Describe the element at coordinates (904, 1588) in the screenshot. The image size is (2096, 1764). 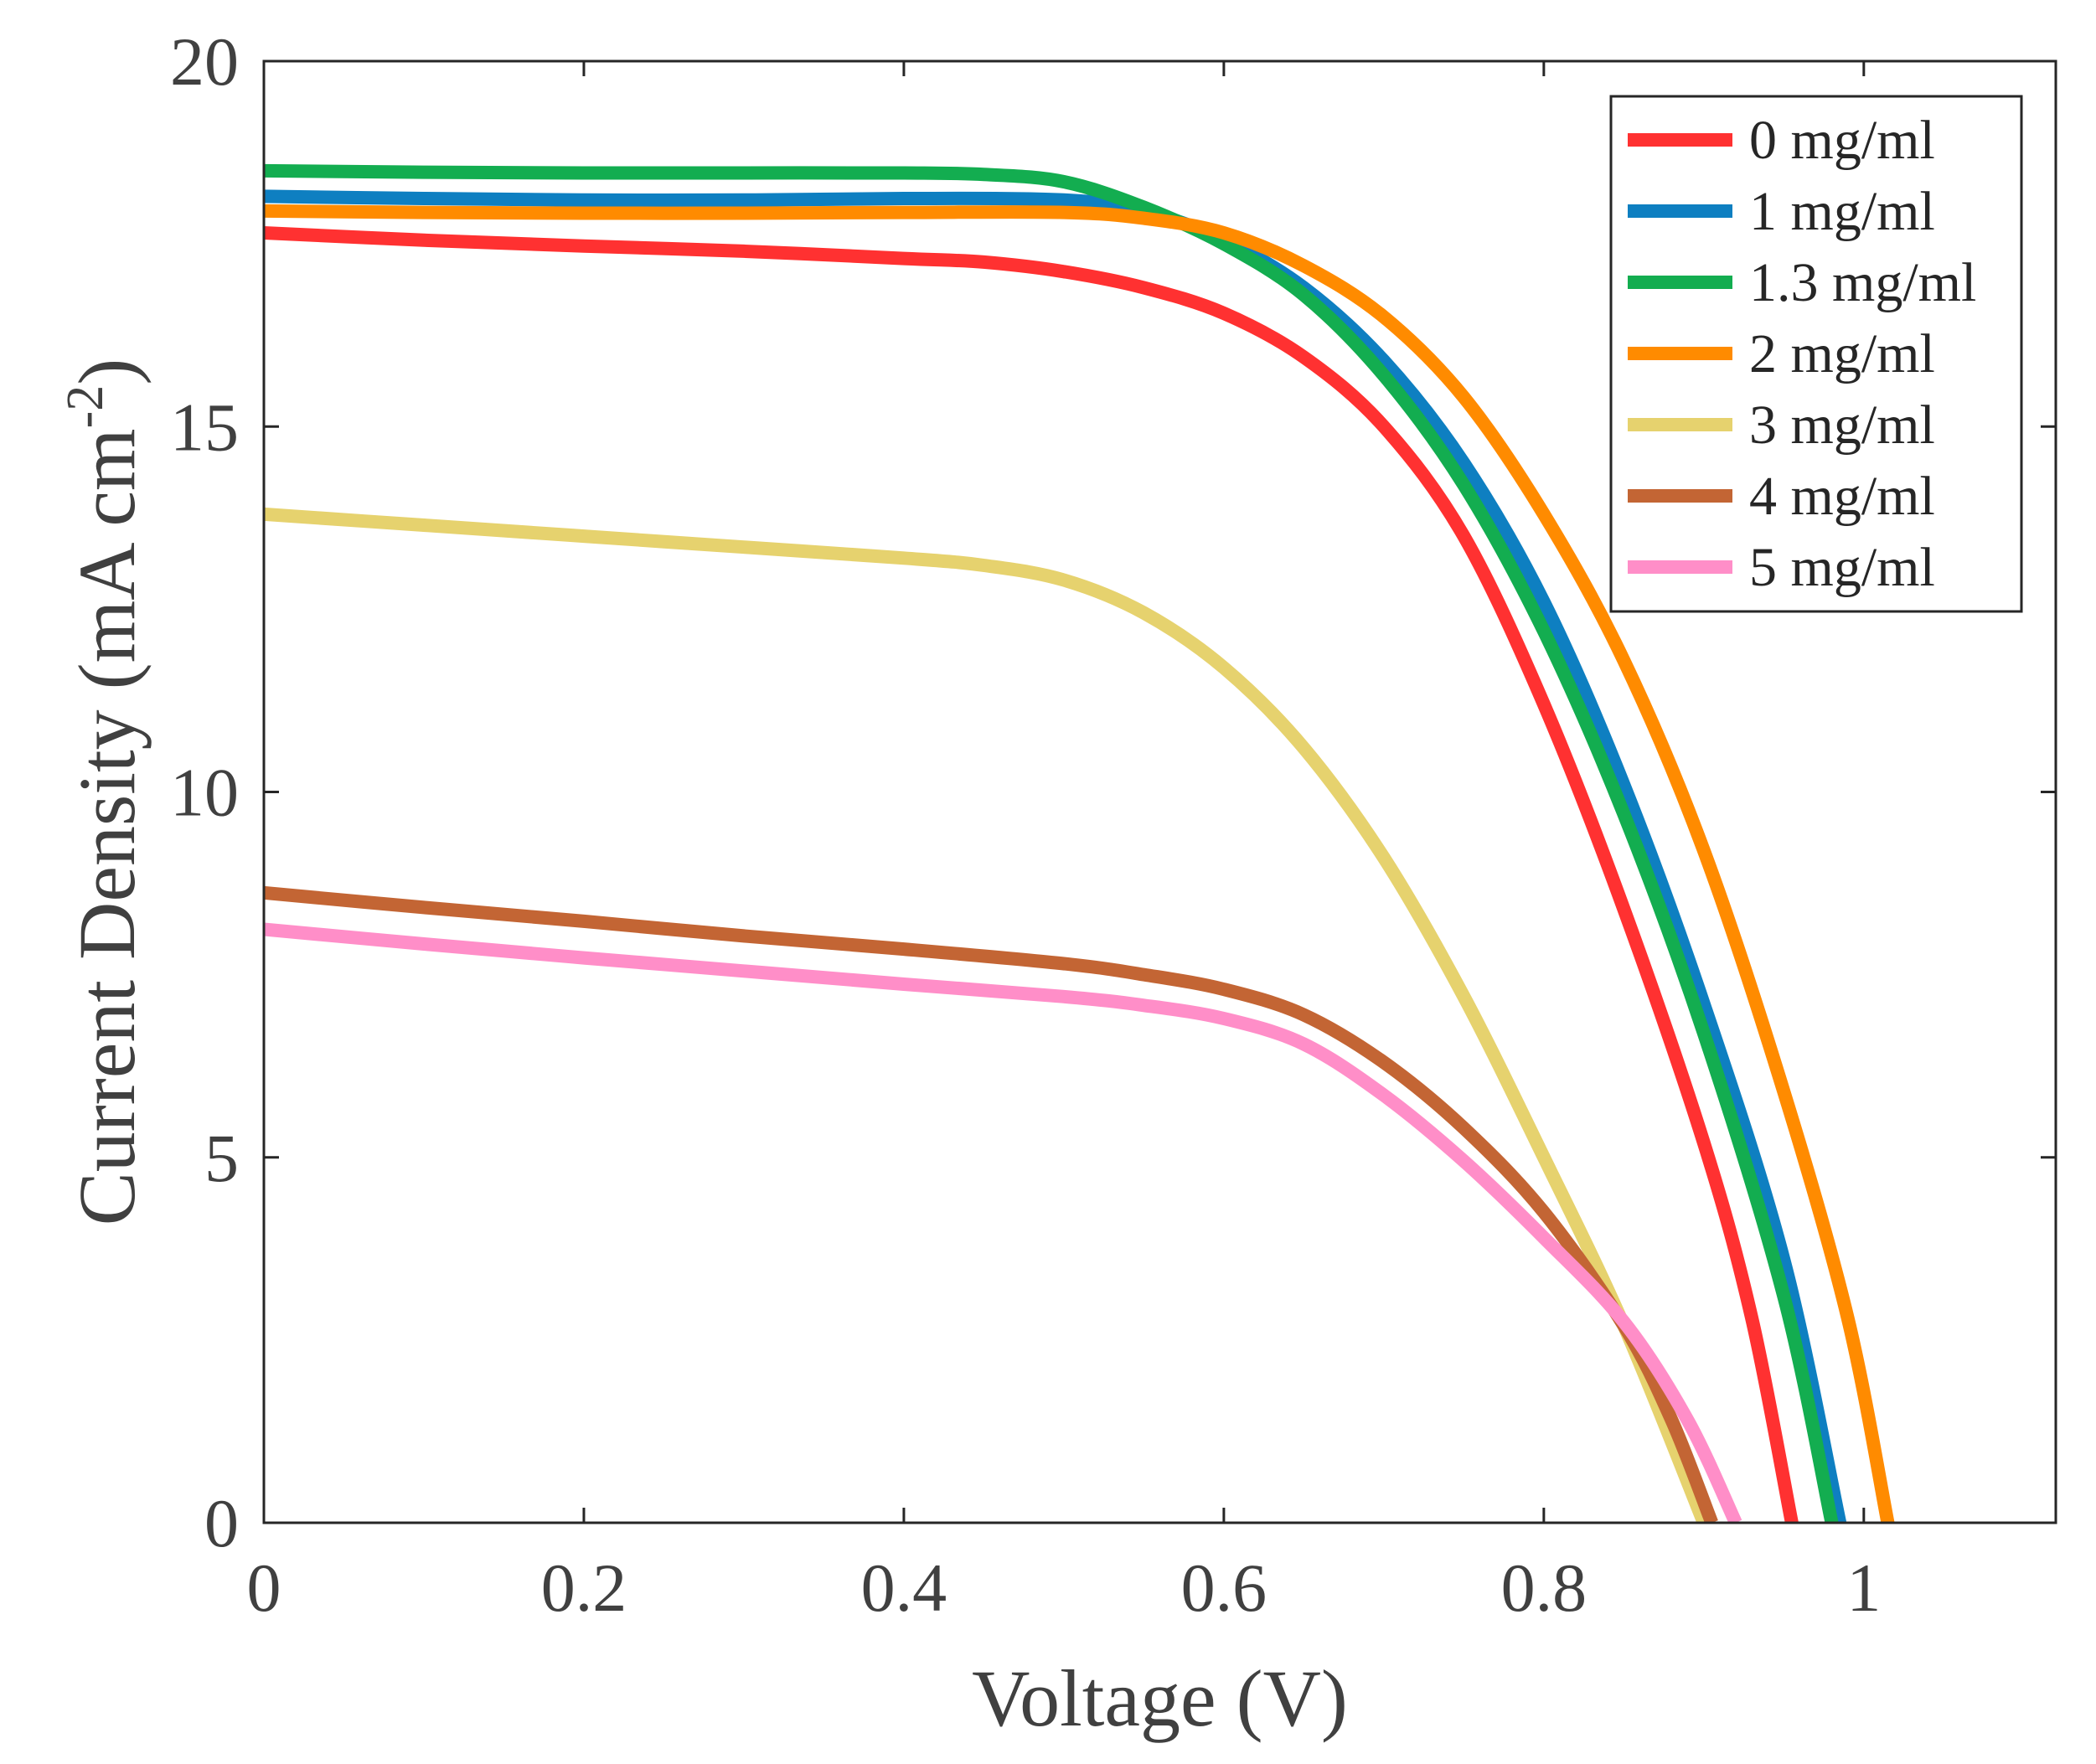
I see `x-tick-label: 0.4` at that location.